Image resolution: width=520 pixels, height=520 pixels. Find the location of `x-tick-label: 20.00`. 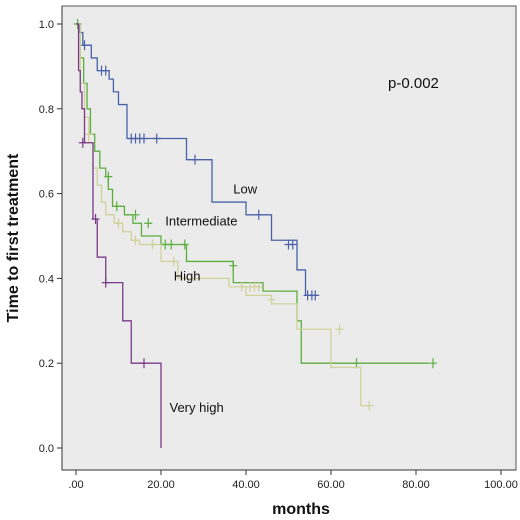

x-tick-label: 20.00 is located at coordinates (161, 485).